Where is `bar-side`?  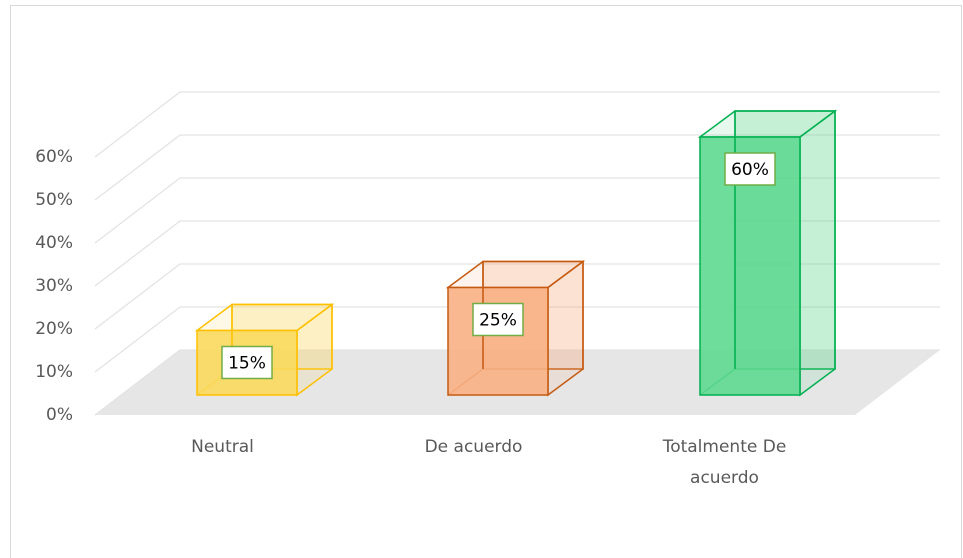 bar-side is located at coordinates (817, 253).